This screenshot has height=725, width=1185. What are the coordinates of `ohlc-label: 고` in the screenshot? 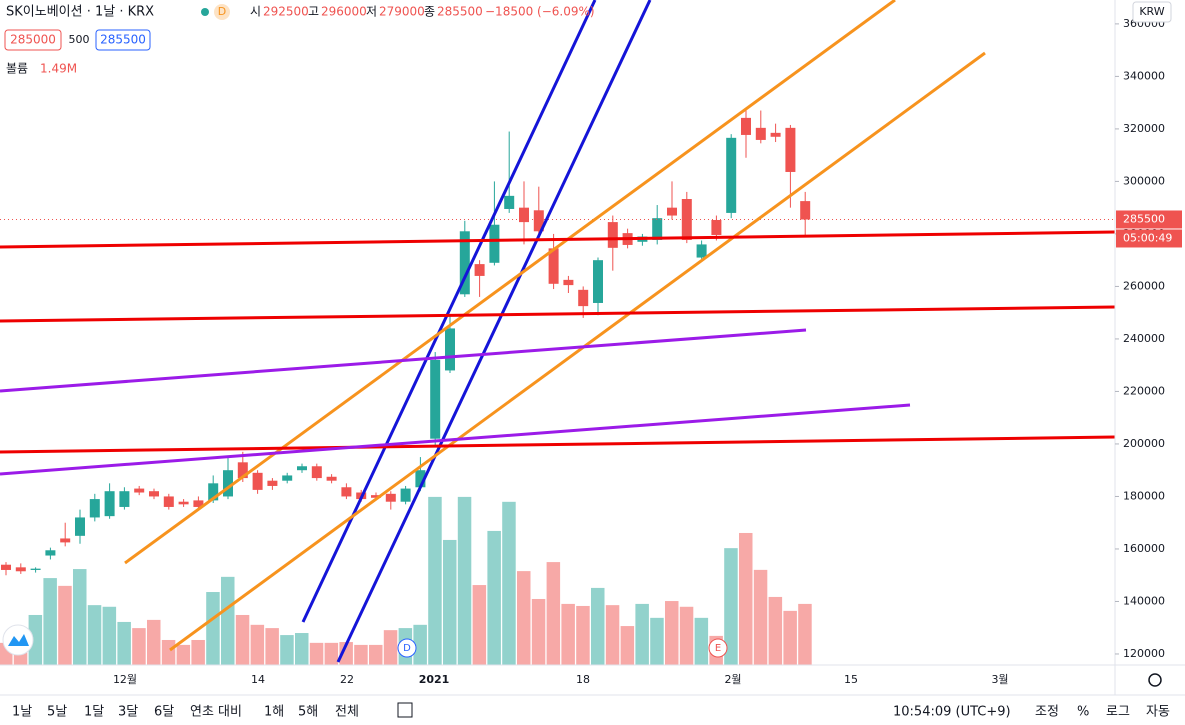 It's located at (313, 12).